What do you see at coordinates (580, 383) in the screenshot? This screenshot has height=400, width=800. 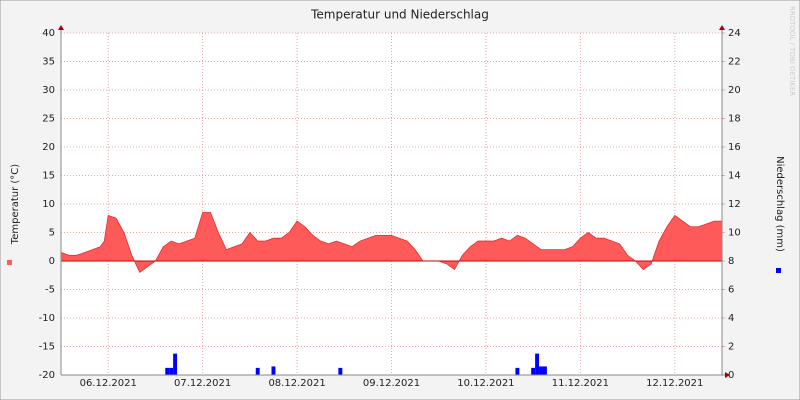 I see `x-tick-label: 11.12.2021` at bounding box center [580, 383].